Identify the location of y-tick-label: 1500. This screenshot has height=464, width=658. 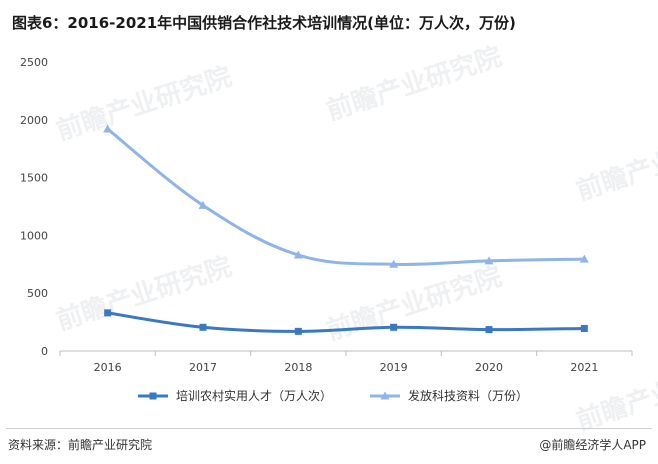
(34, 178).